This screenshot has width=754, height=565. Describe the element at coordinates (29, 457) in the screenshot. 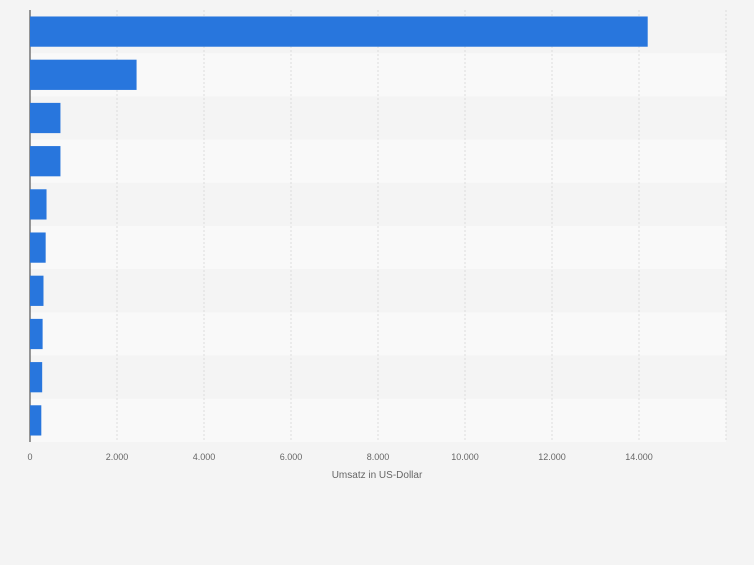

I see `x-tick-label: 0` at that location.